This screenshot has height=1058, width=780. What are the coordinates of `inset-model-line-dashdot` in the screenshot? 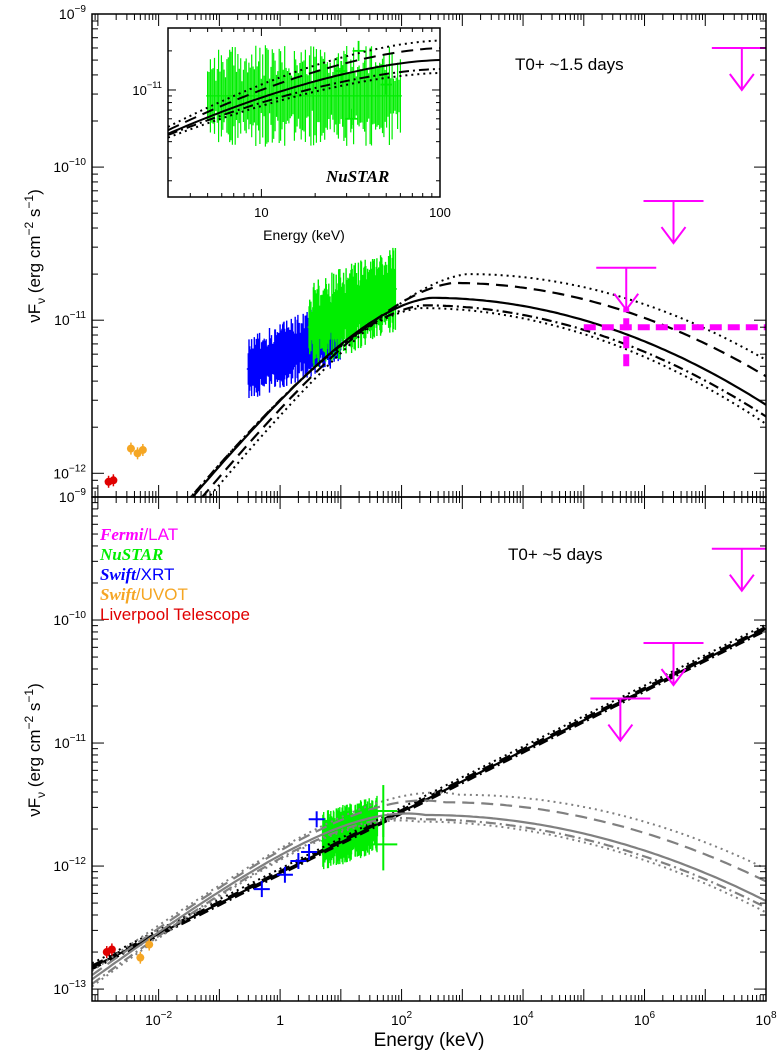 It's located at (304, 102).